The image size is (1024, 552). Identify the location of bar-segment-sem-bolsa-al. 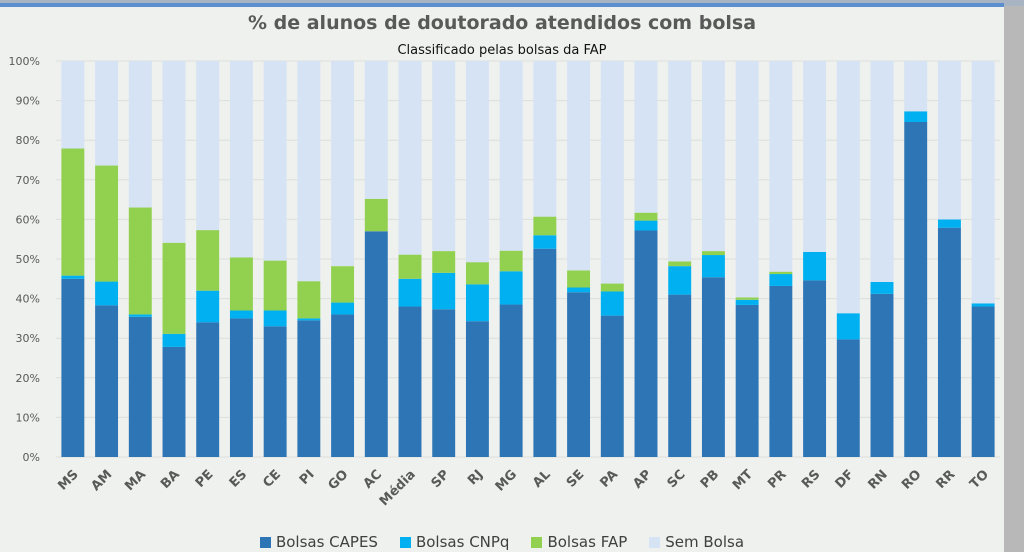
(545, 139).